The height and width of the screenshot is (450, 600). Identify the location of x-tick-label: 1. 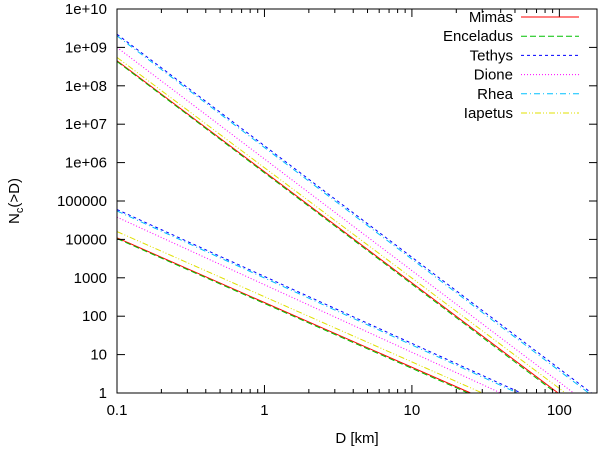
(264, 410).